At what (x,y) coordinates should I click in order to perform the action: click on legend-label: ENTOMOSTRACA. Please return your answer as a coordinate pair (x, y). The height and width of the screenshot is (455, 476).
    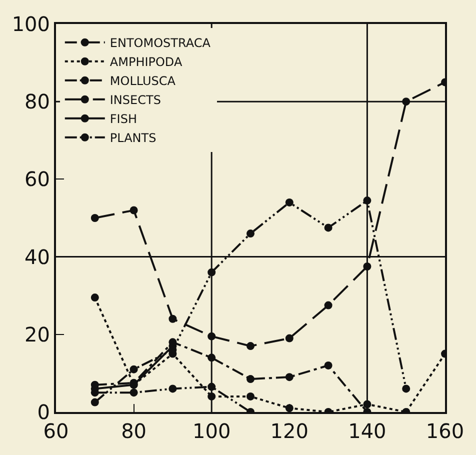
    Looking at the image, I should click on (161, 43).